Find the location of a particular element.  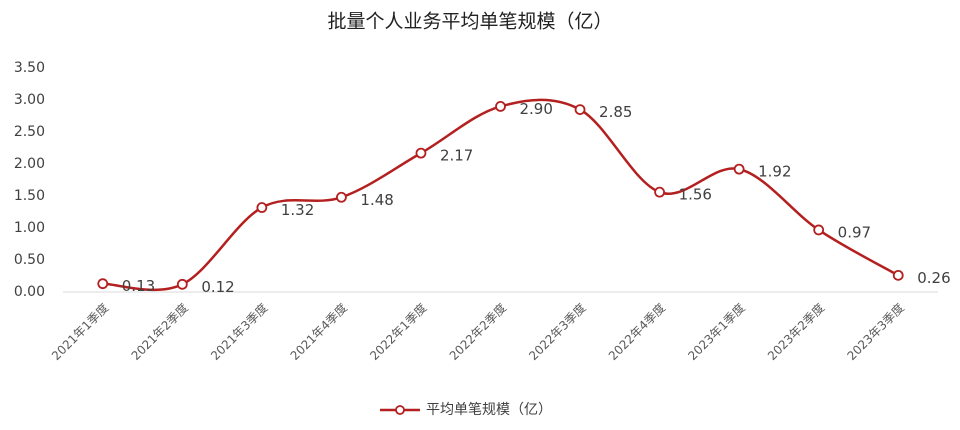

x-tick-label: 2023年3季度 is located at coordinates (875, 331).